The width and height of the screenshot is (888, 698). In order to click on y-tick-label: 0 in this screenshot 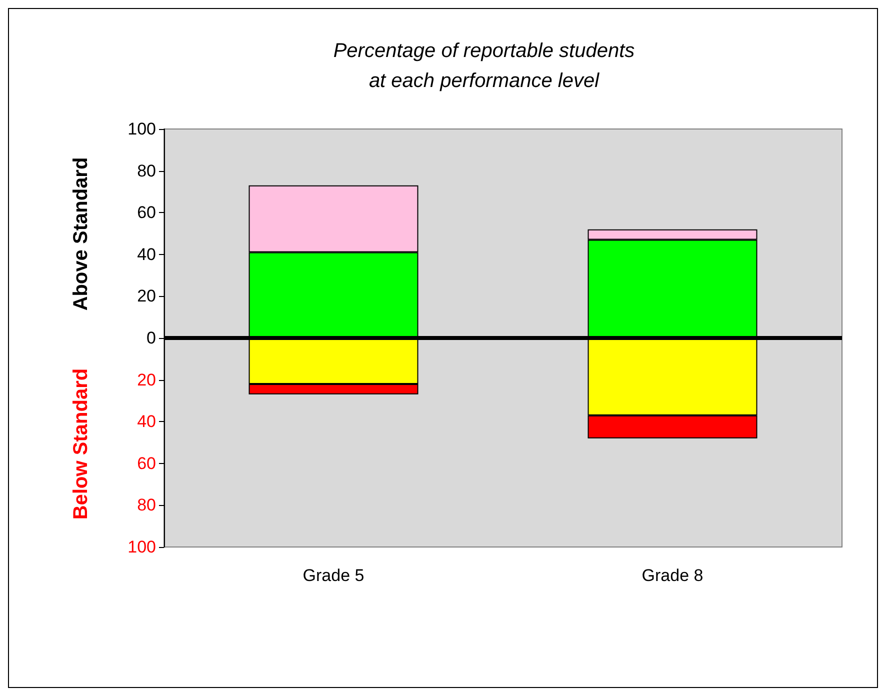, I will do `click(151, 338)`.